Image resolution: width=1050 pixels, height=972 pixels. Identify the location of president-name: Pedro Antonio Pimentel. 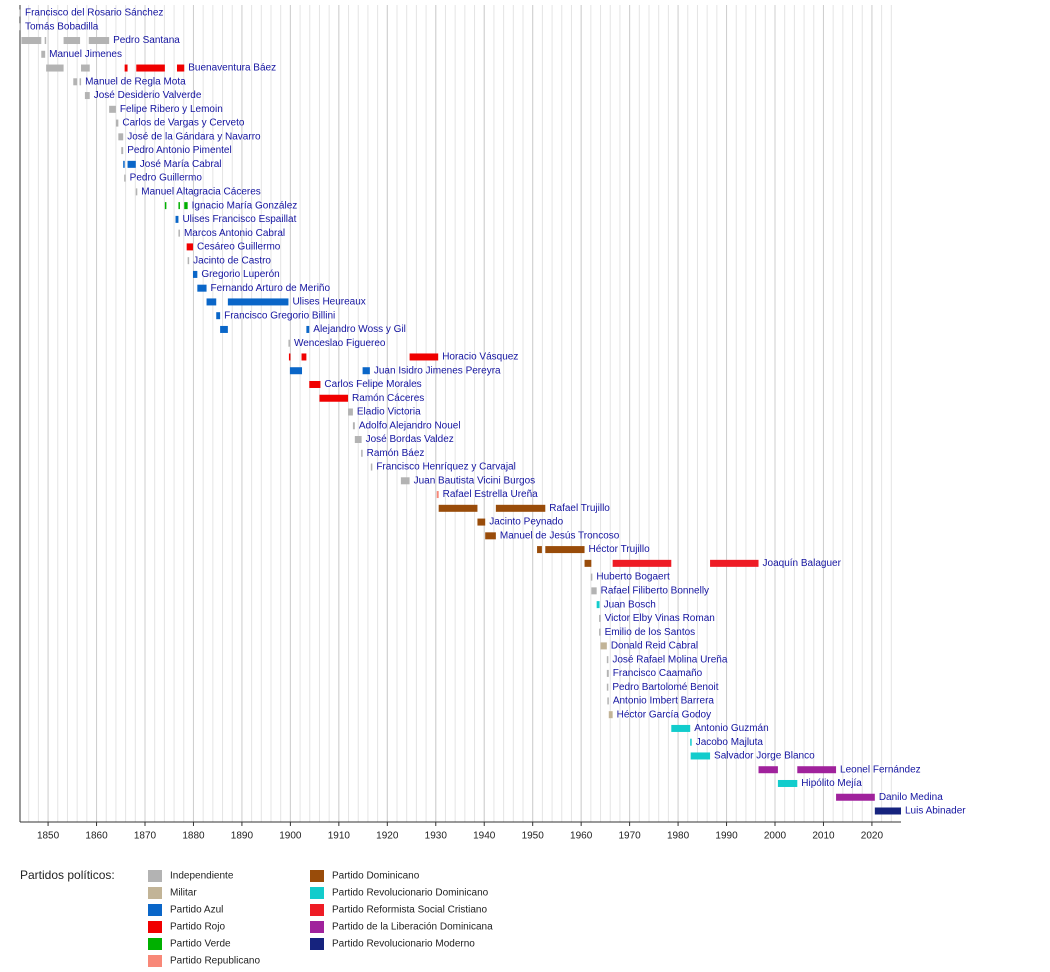
(179, 150).